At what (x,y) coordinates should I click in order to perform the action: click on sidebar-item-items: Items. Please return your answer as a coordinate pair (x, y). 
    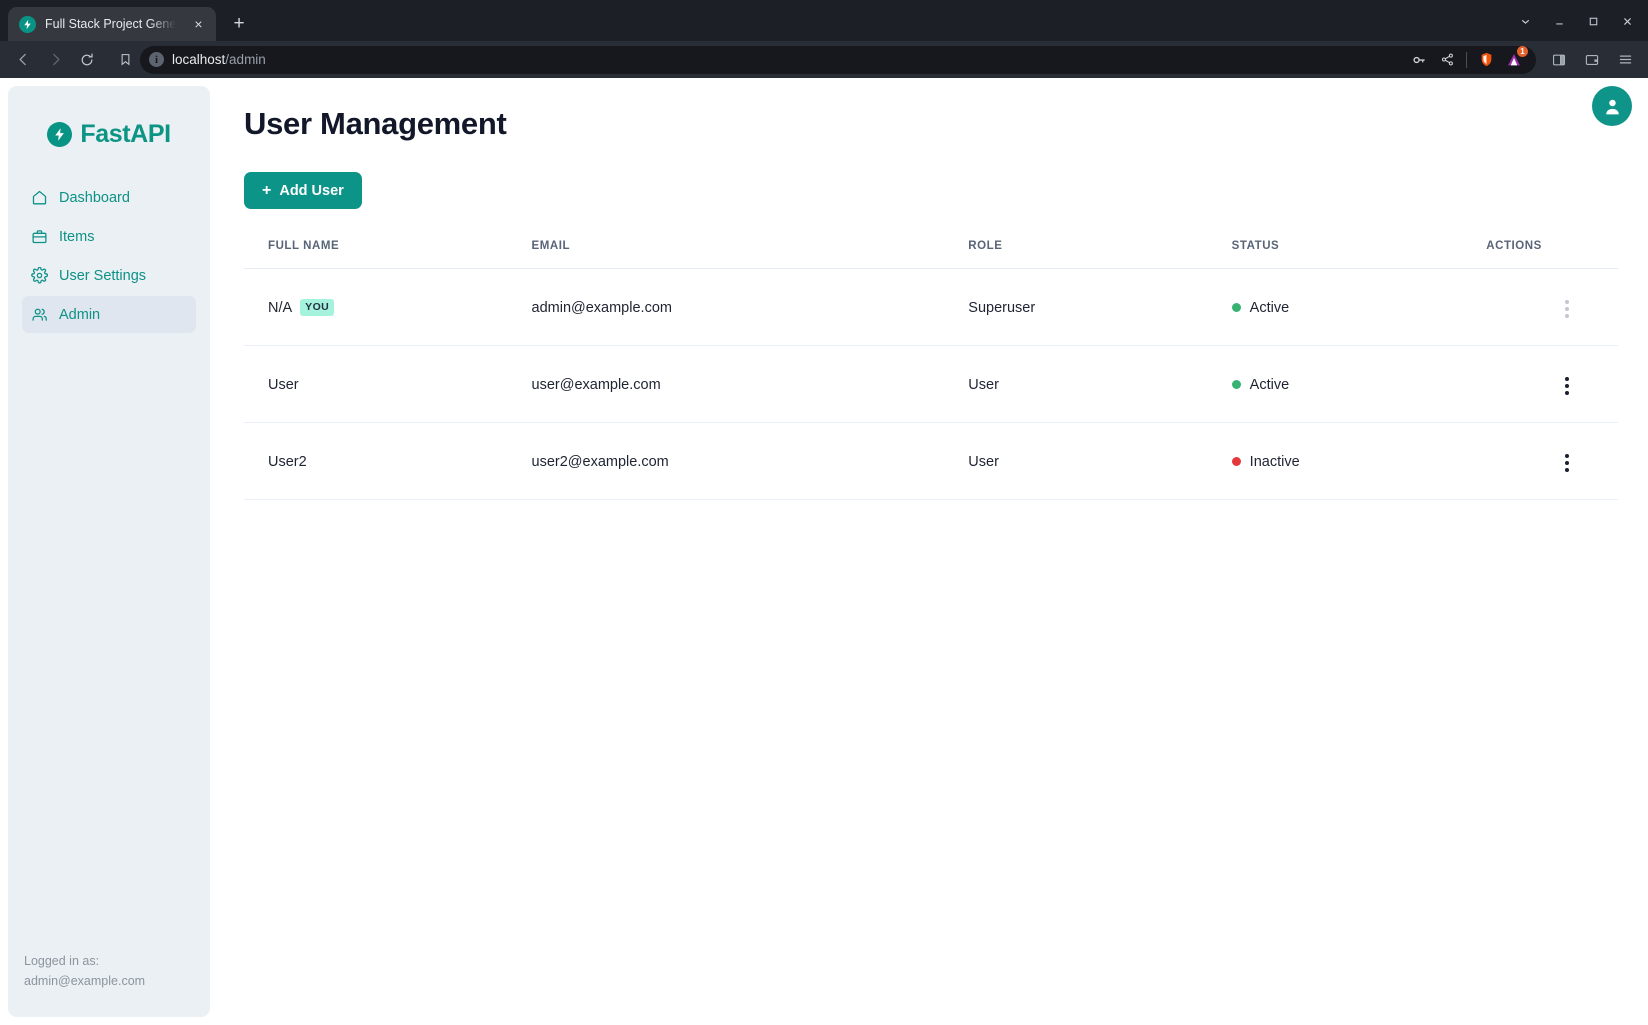
    Looking at the image, I should click on (109, 236).